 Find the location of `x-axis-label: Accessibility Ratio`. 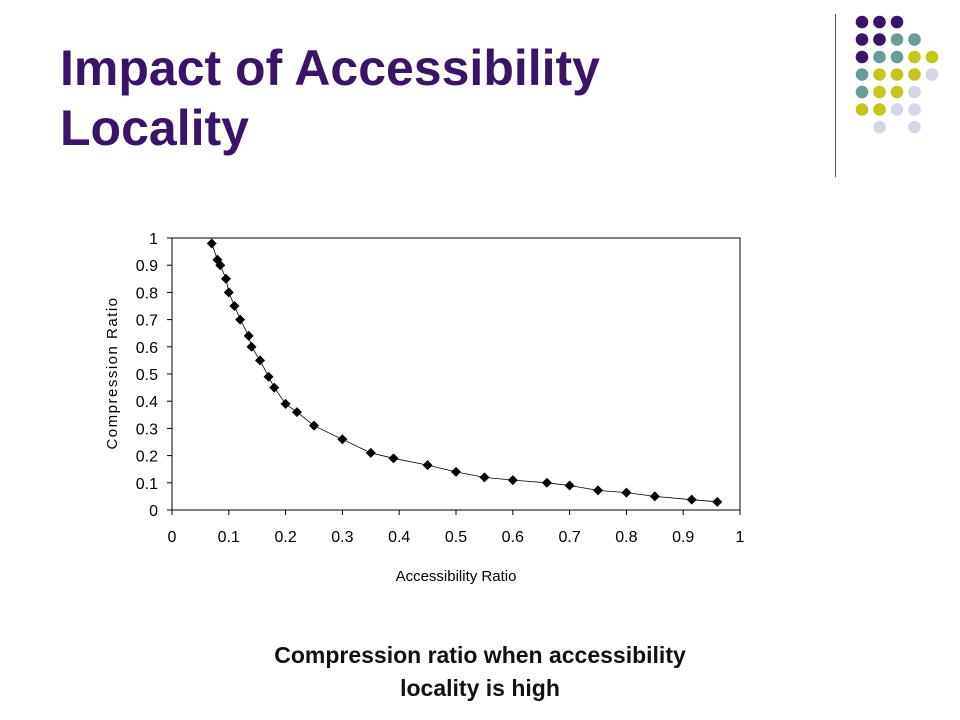

x-axis-label: Accessibility Ratio is located at coordinates (456, 576).